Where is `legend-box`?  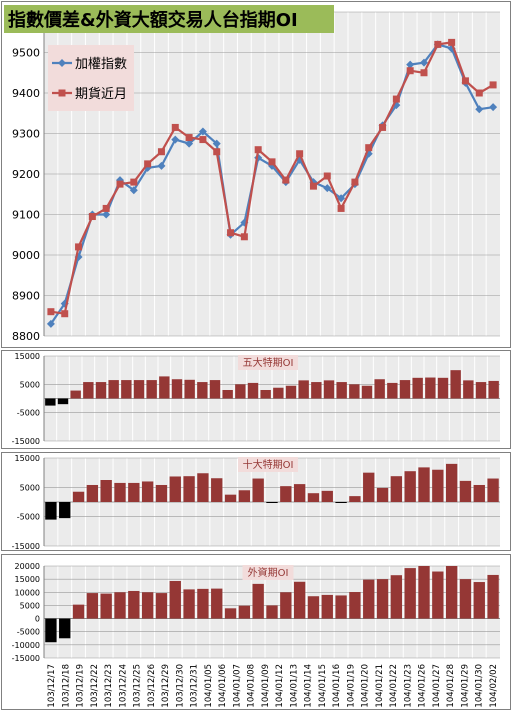
legend-box is located at coordinates (91, 78).